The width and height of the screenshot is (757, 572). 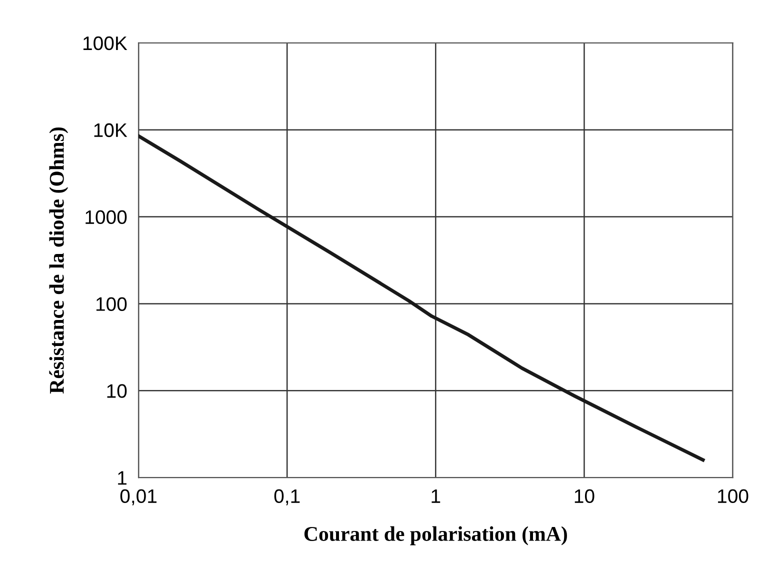 What do you see at coordinates (122, 478) in the screenshot?
I see `y-tick-label: 1` at bounding box center [122, 478].